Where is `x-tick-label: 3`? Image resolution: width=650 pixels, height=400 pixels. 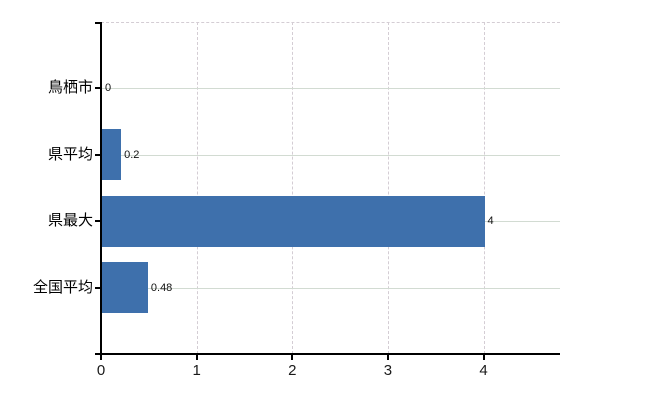 x-tick-label: 3 is located at coordinates (388, 370).